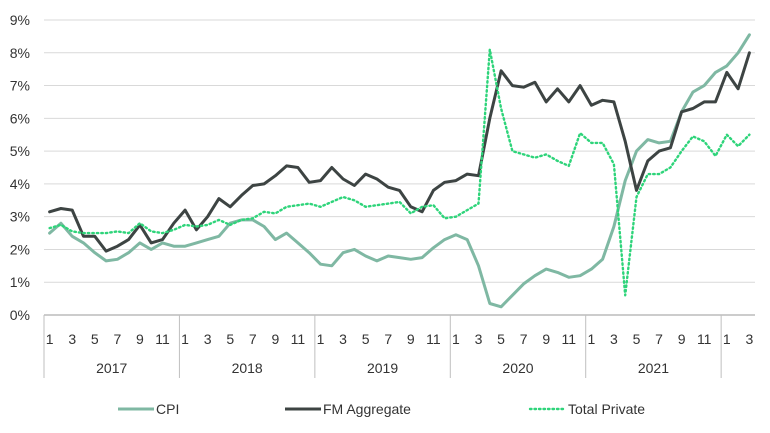  What do you see at coordinates (20, 184) in the screenshot?
I see `y-tick-label: 4%` at bounding box center [20, 184].